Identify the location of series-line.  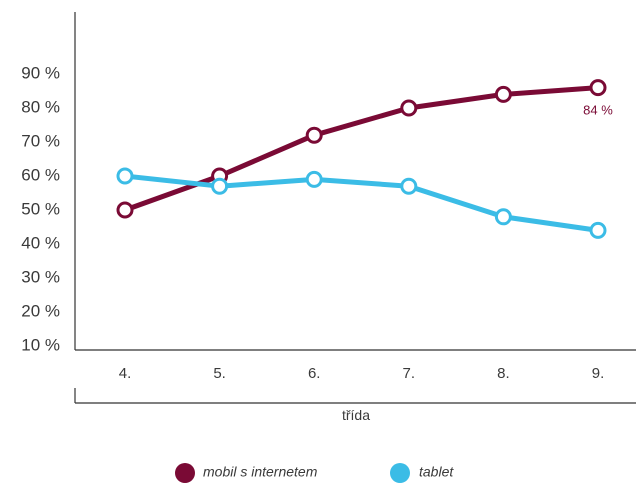
(361, 203).